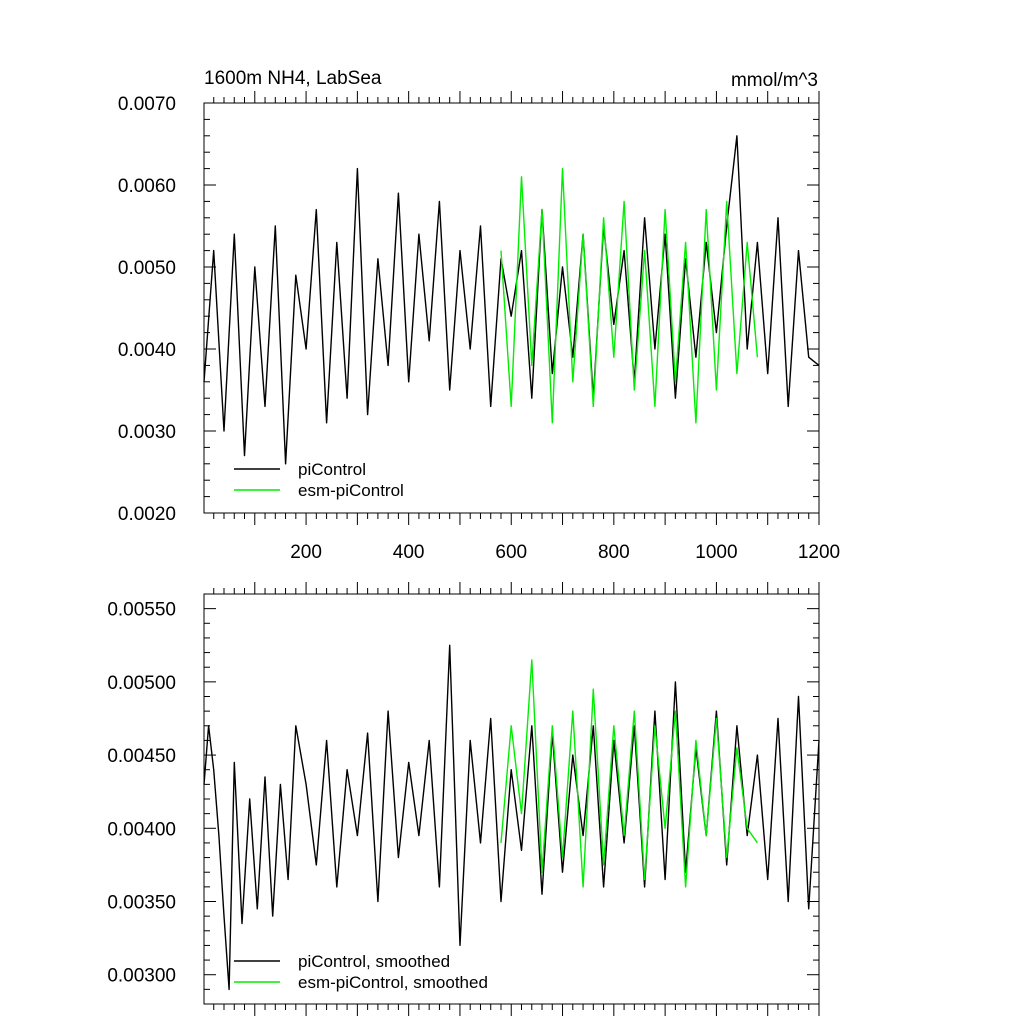 This screenshot has height=1024, width=1024. What do you see at coordinates (147, 186) in the screenshot?
I see `y-tick-label: 0.0060` at bounding box center [147, 186].